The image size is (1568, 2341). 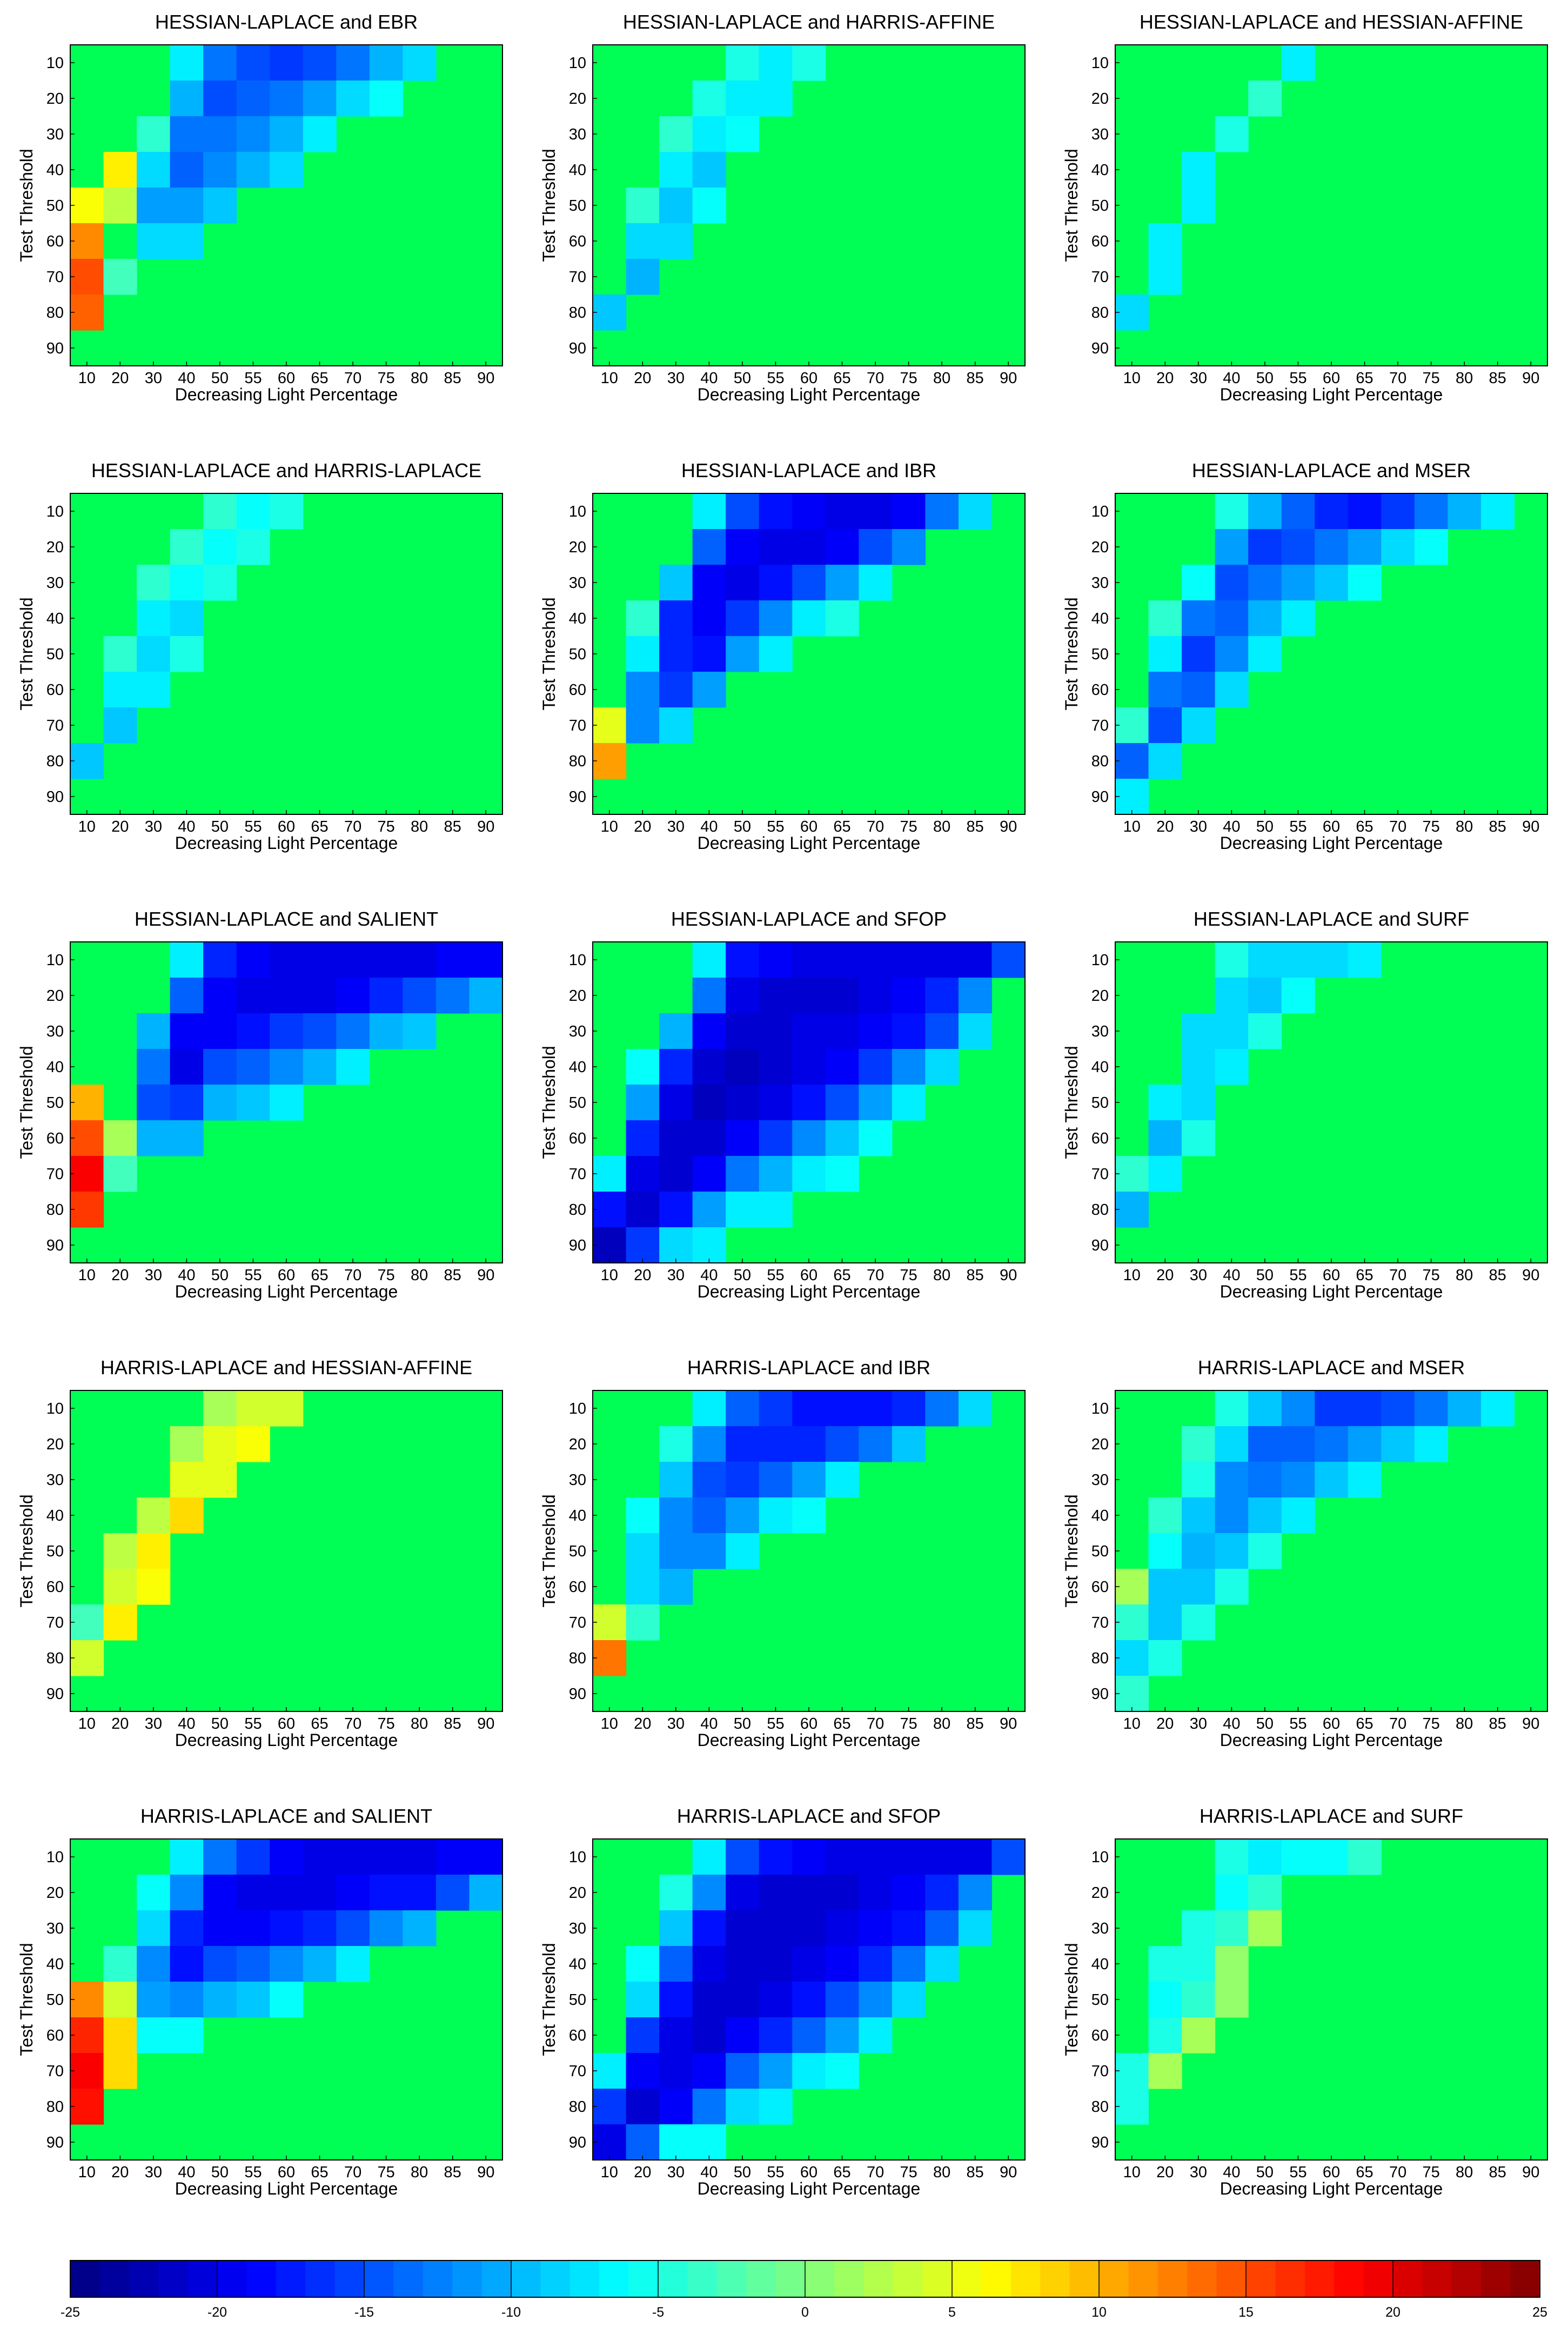 What do you see at coordinates (875, 1724) in the screenshot?
I see `x-tick-label: 70` at bounding box center [875, 1724].